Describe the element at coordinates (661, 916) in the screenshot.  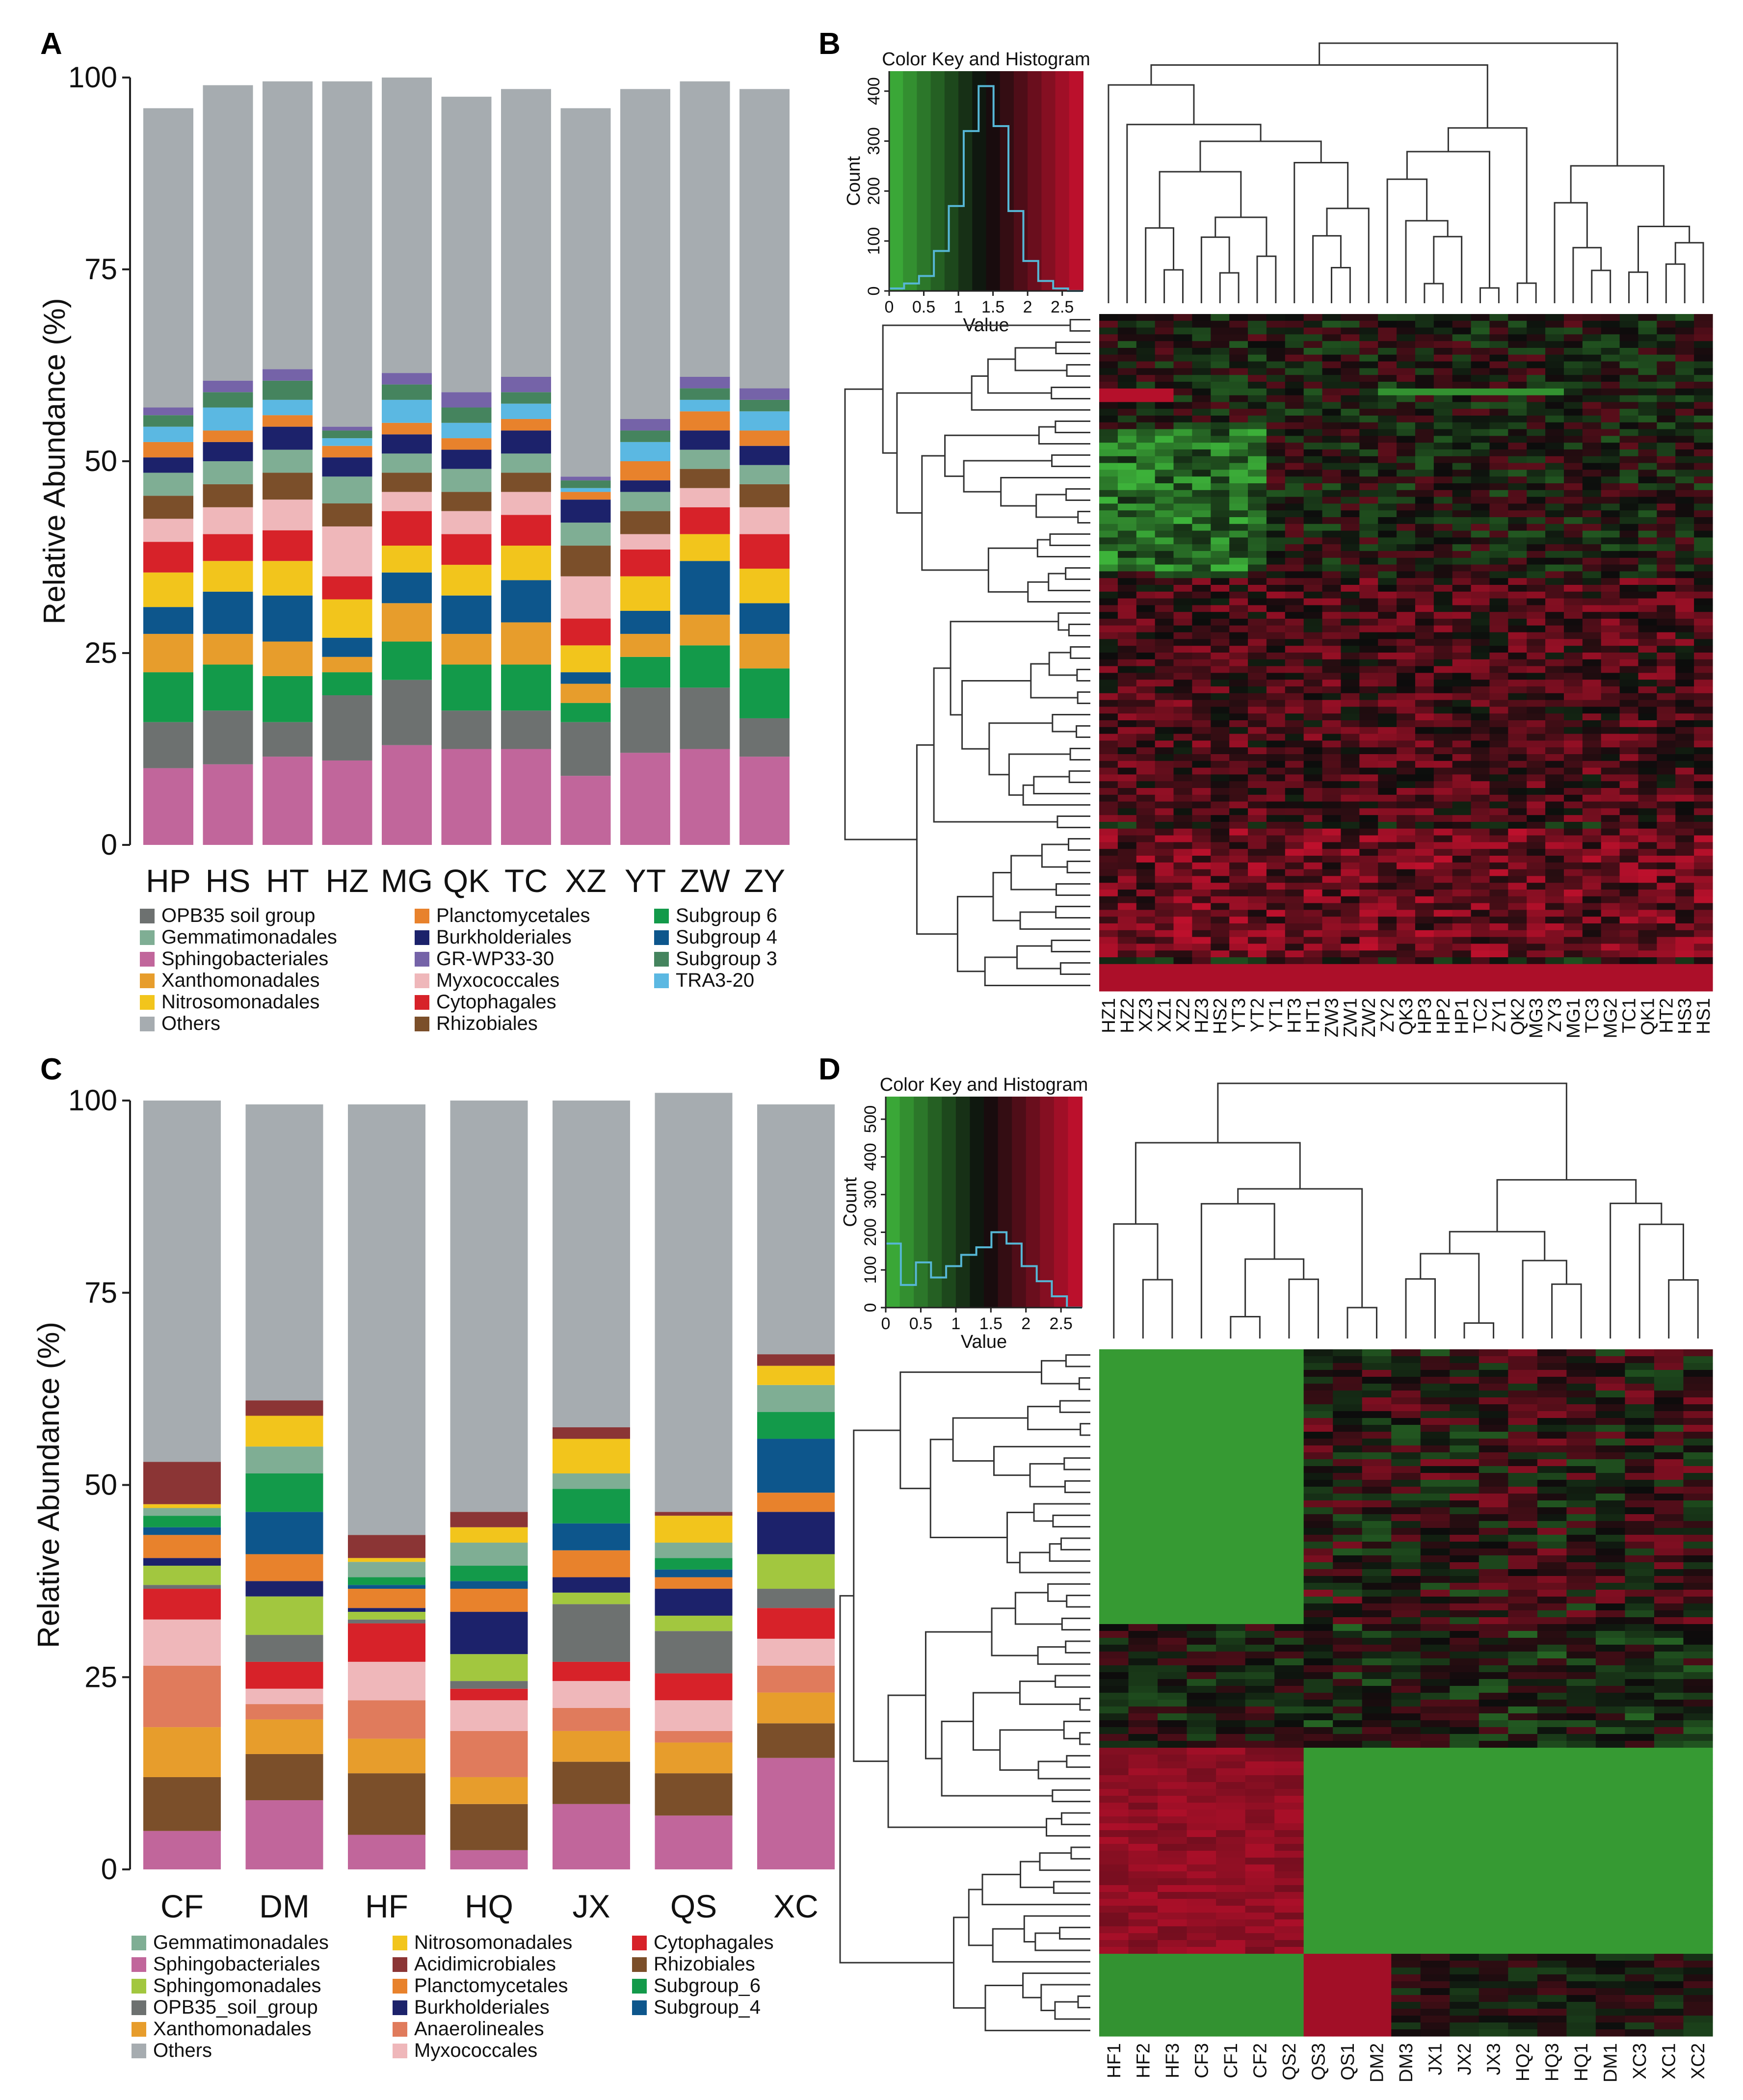
I see `legend-swatch` at that location.